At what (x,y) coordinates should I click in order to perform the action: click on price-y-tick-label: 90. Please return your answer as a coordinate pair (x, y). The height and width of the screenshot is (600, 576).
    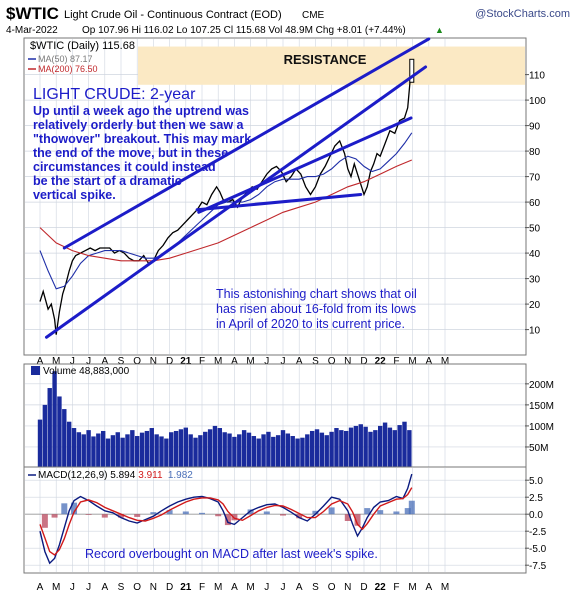
    Looking at the image, I should click on (535, 127).